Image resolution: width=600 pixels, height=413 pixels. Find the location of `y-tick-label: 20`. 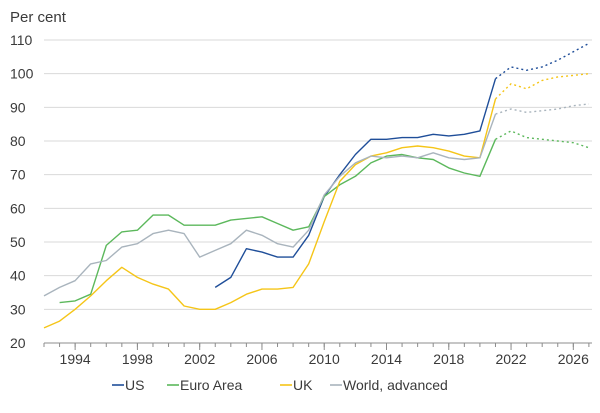

y-tick-label: 20 is located at coordinates (18, 343).